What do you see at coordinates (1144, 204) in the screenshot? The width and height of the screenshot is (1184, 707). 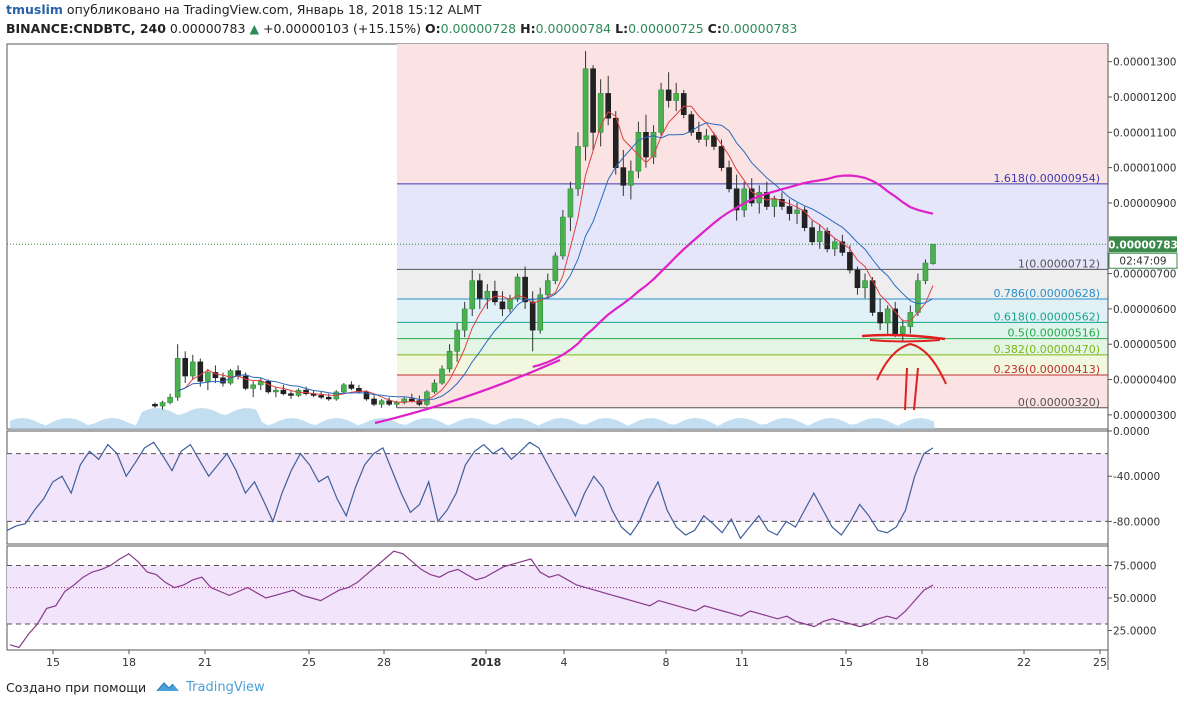 I see `price-axis-label: 0.00000900` at bounding box center [1144, 204].